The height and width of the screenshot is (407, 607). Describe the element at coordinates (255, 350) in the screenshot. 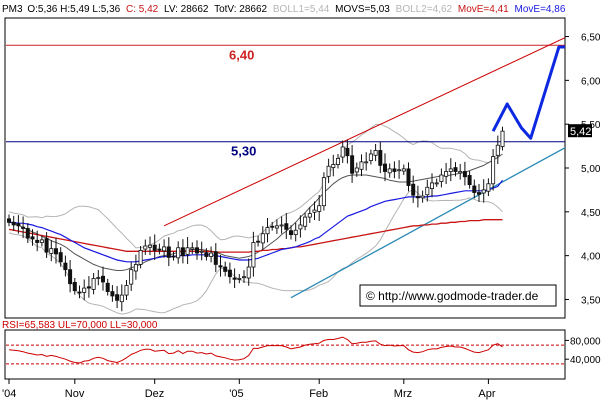

I see `rsi-line` at that location.